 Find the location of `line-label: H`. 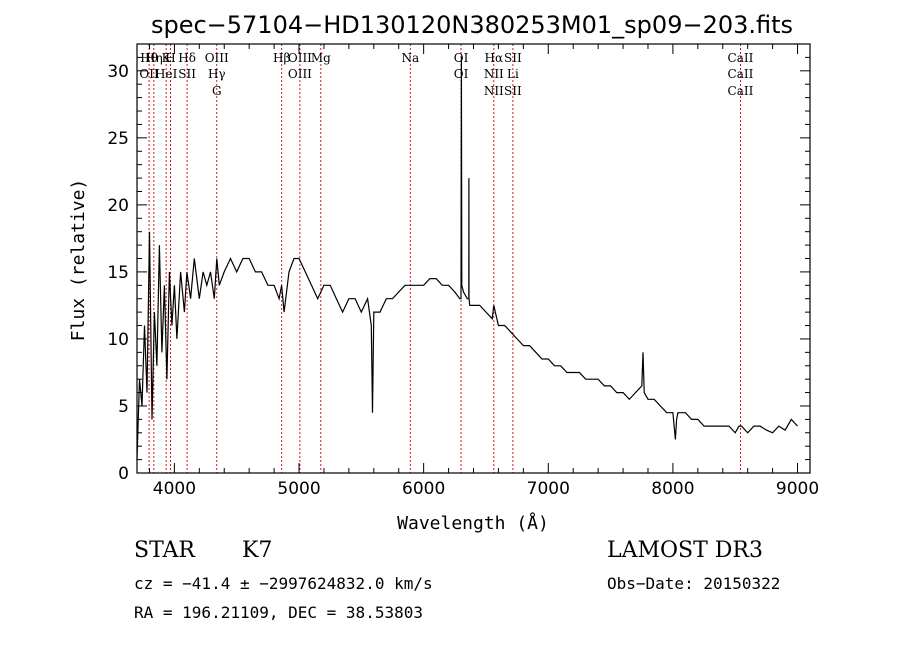

line-label: H is located at coordinates (170, 58).